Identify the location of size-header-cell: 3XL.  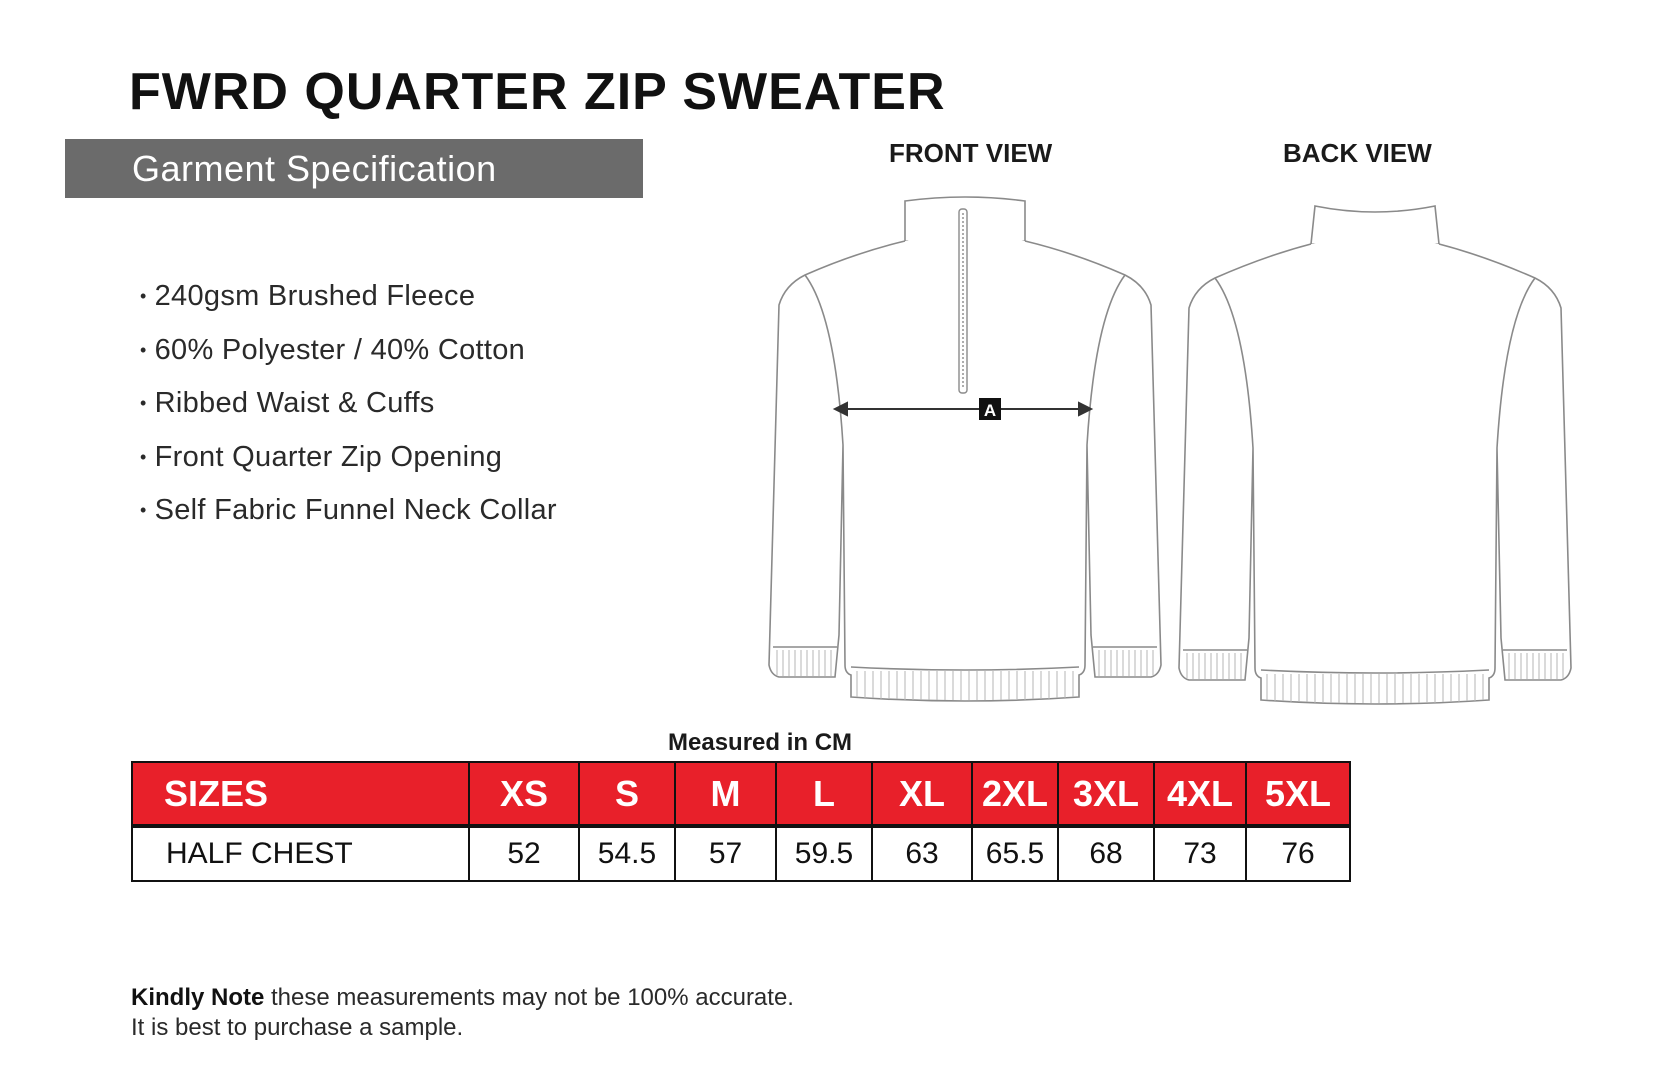
(1106, 794).